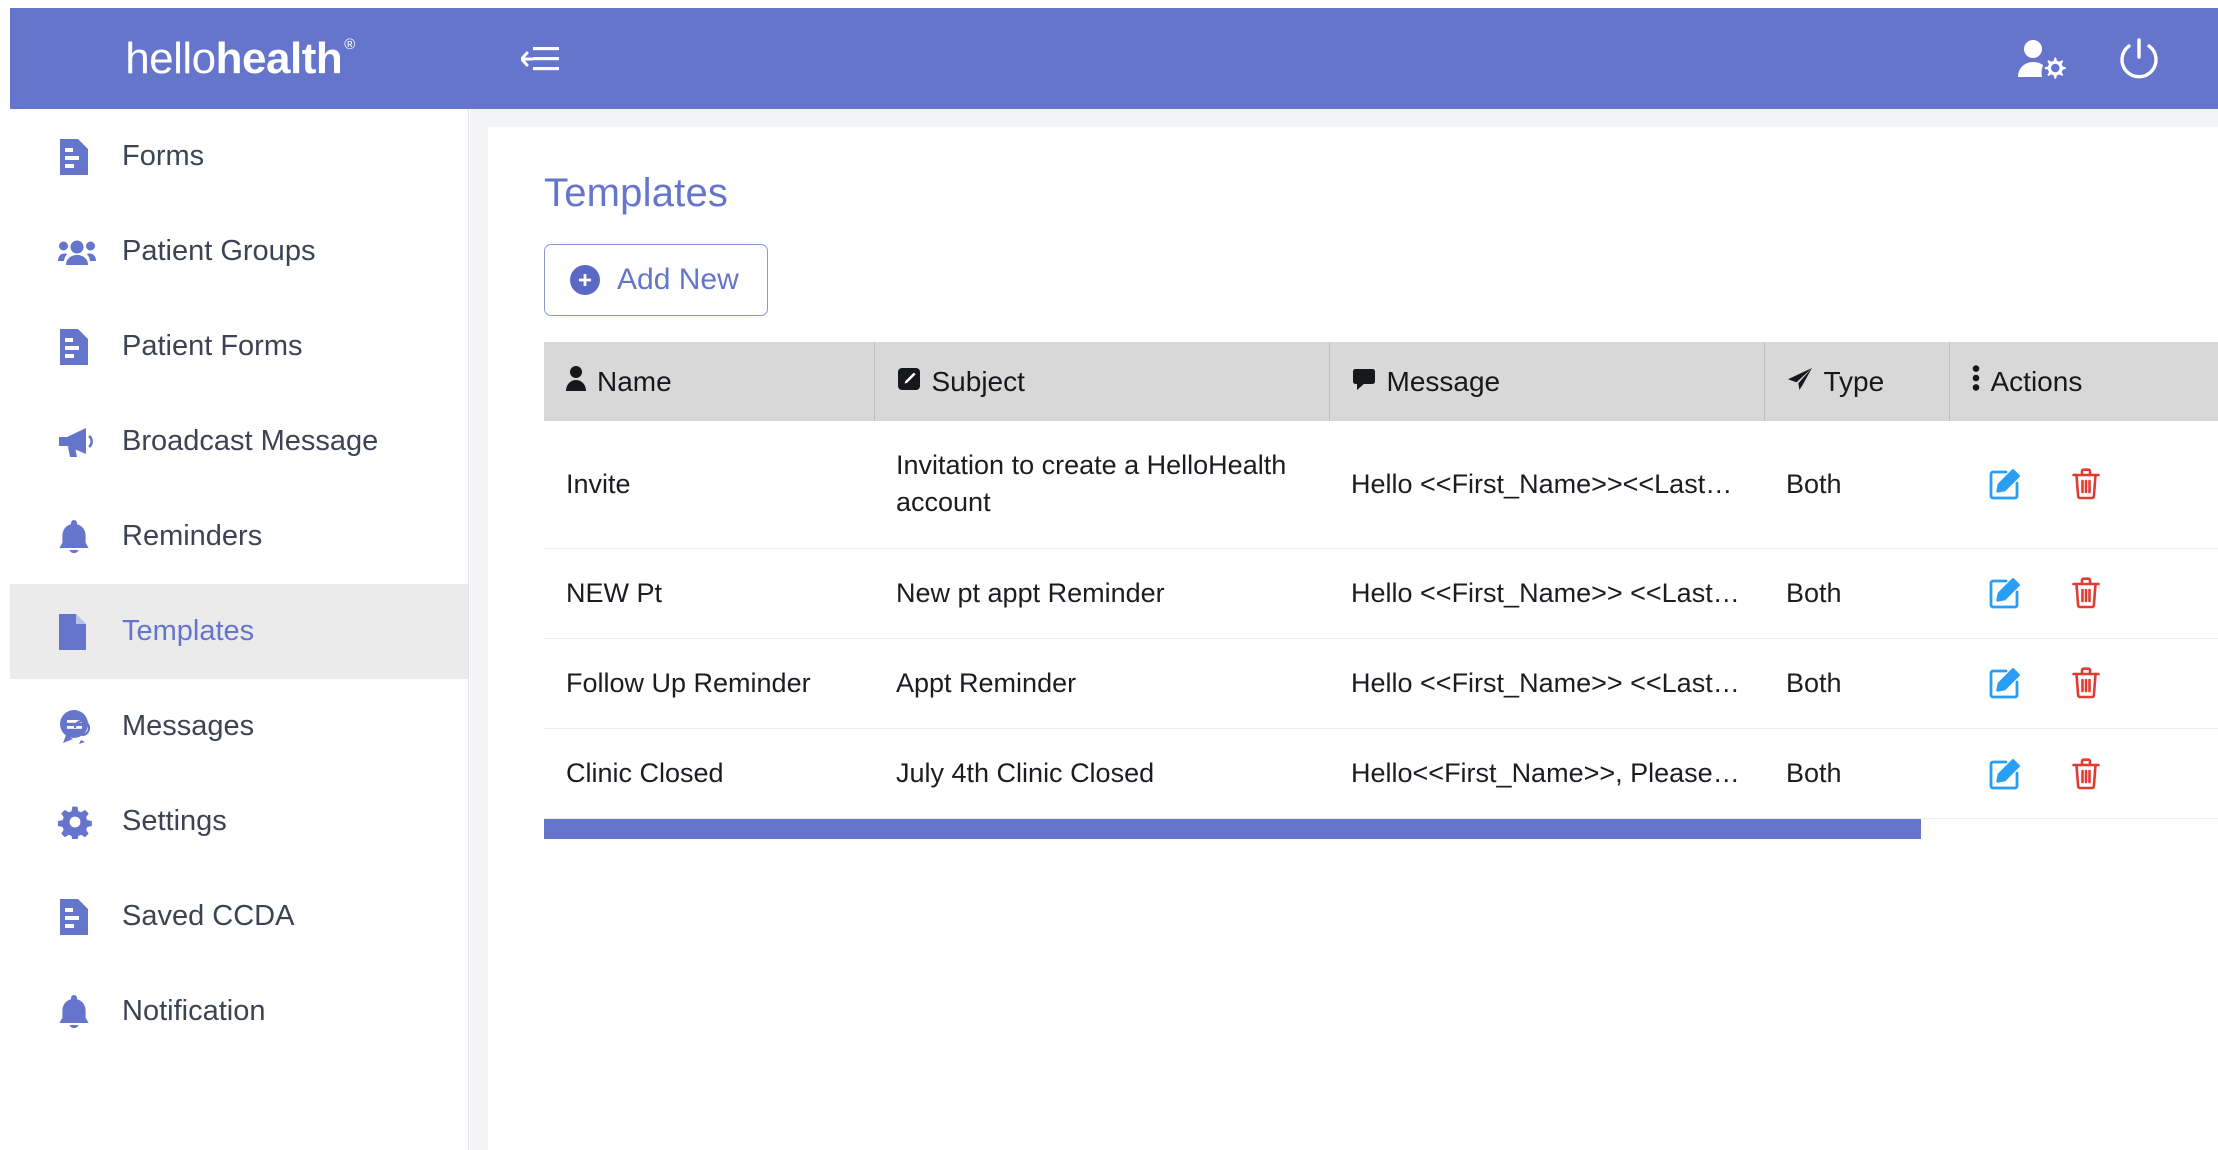  I want to click on logo-registered-mark: ®, so click(349, 44).